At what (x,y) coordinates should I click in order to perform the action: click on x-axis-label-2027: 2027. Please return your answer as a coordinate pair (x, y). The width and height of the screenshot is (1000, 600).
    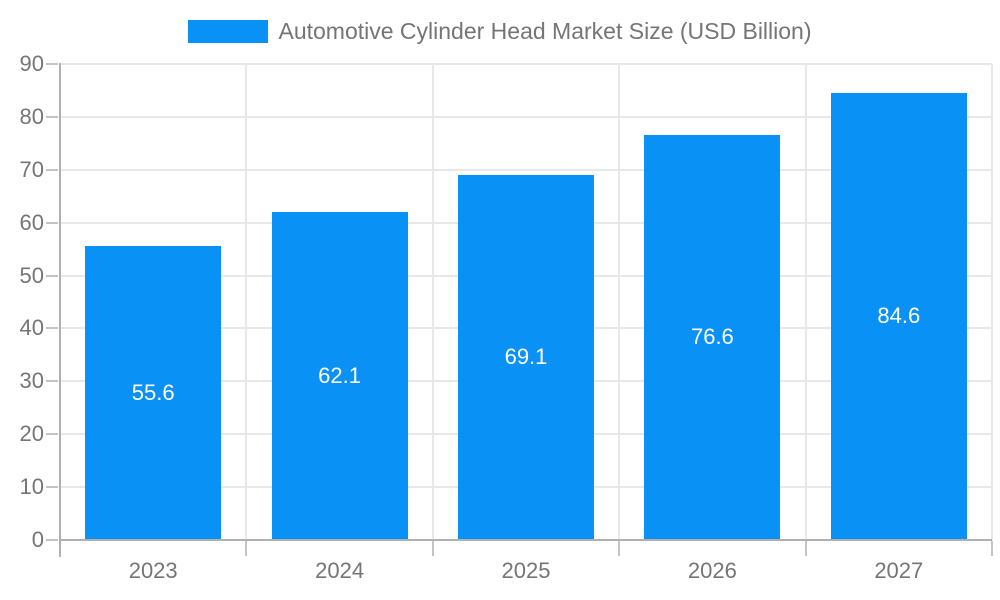
    Looking at the image, I should click on (899, 570).